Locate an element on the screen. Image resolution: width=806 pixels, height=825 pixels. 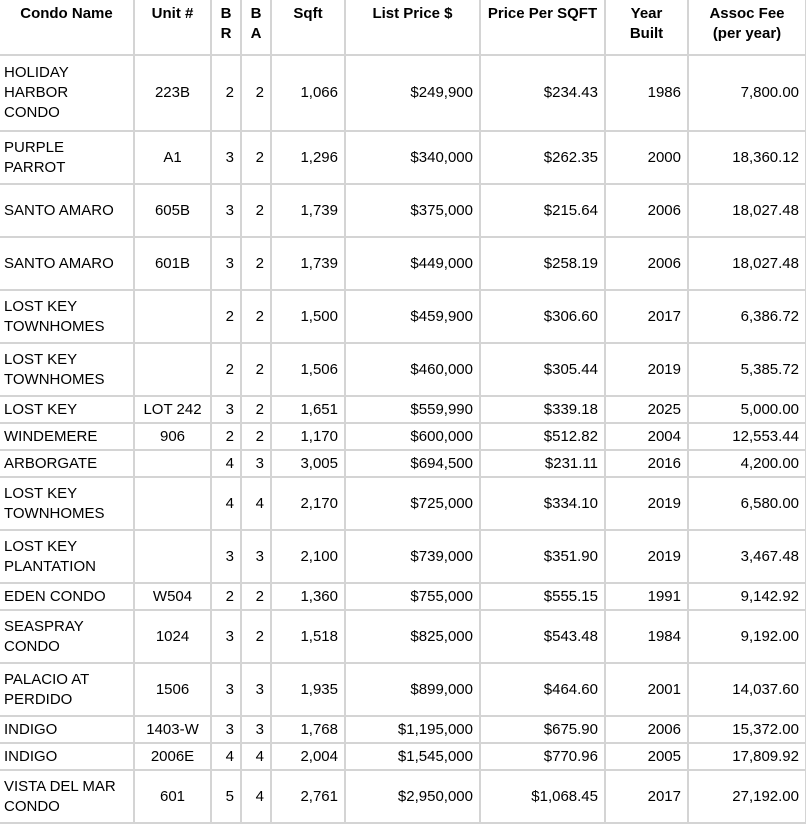
cell-price_per_sqft: $1,068.45 is located at coordinates (542, 796).